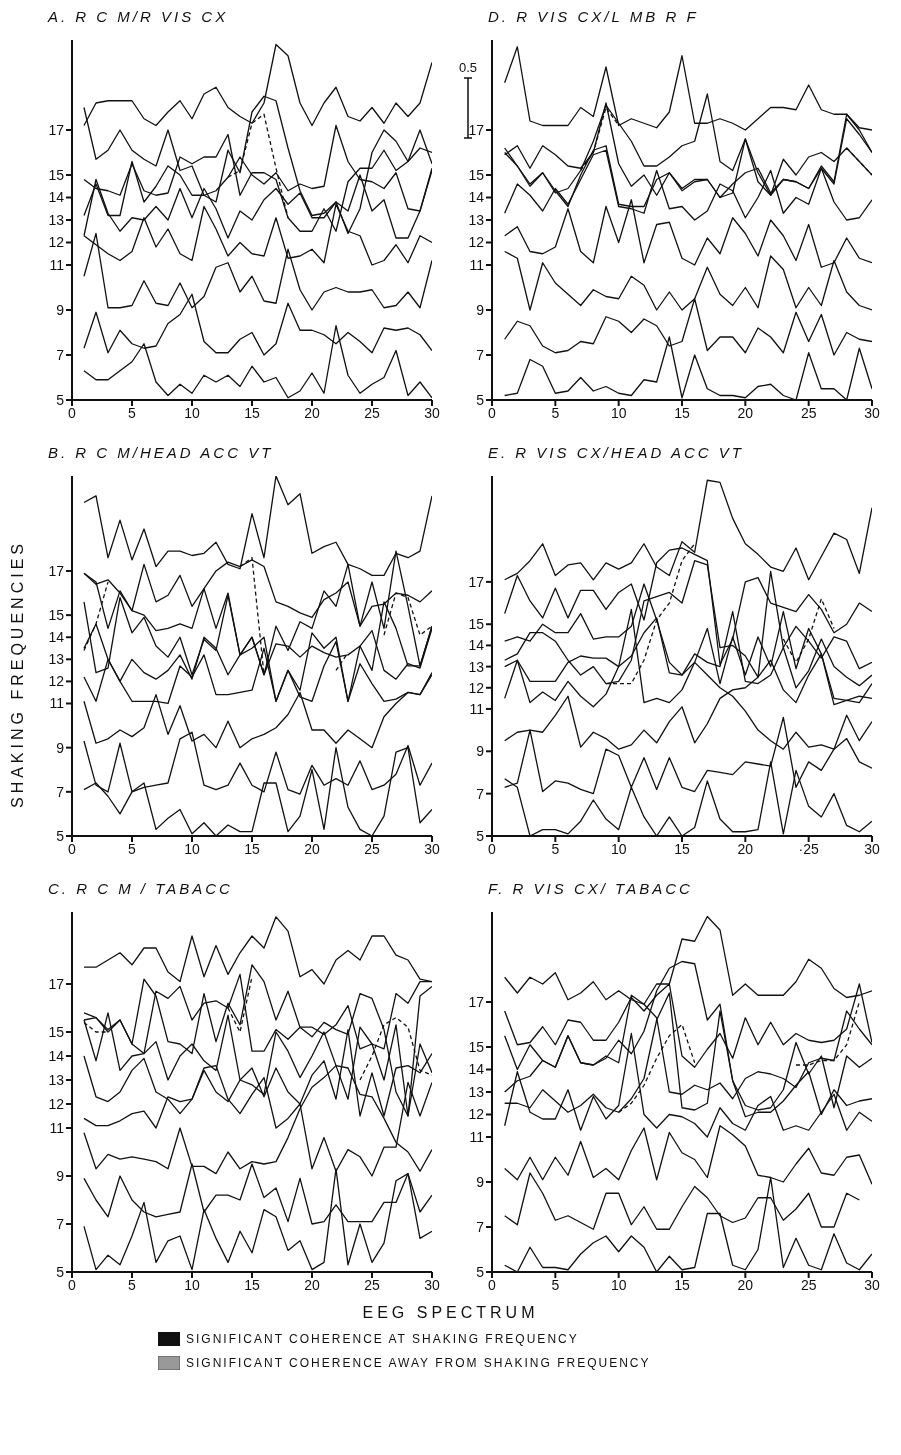 This screenshot has width=901, height=1455. I want to click on chart-title: C. R C M / TABACC, so click(141, 889).